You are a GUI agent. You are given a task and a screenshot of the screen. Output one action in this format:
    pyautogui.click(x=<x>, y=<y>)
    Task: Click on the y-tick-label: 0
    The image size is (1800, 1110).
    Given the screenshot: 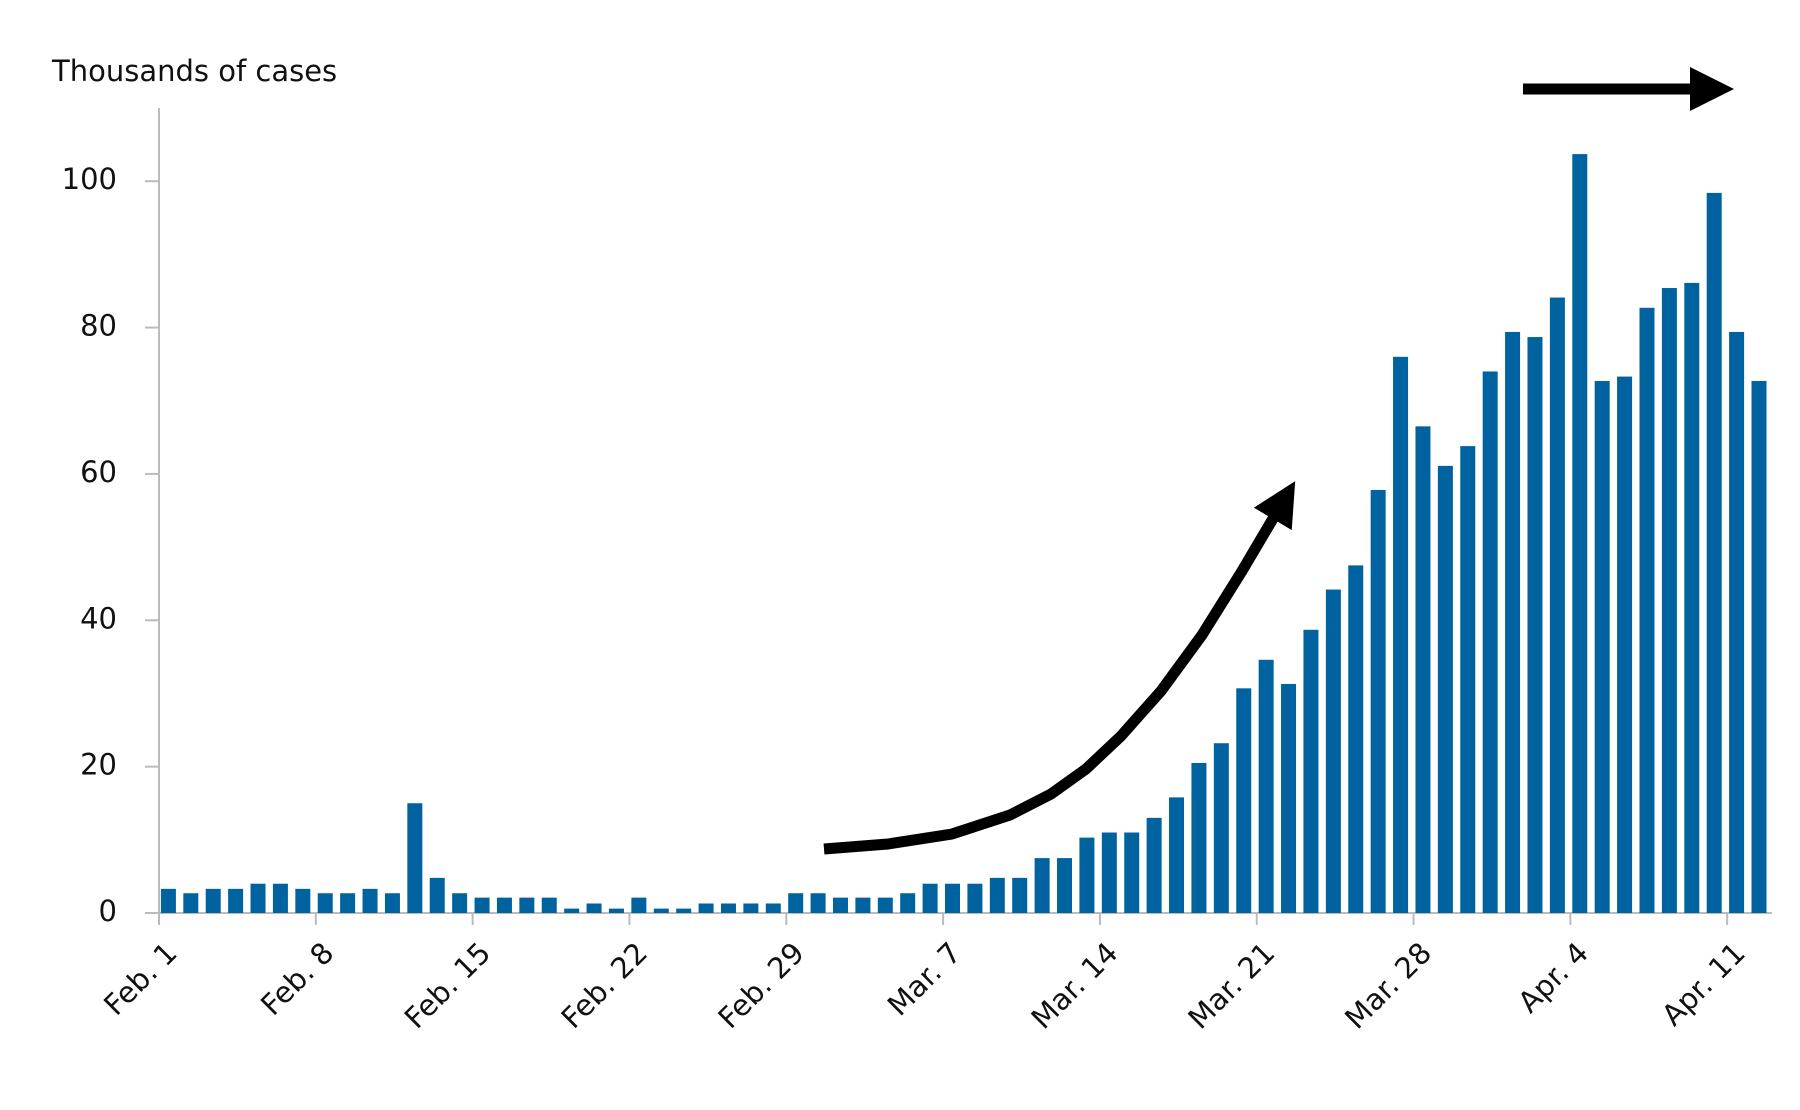 What is the action you would take?
    pyautogui.click(x=108, y=911)
    